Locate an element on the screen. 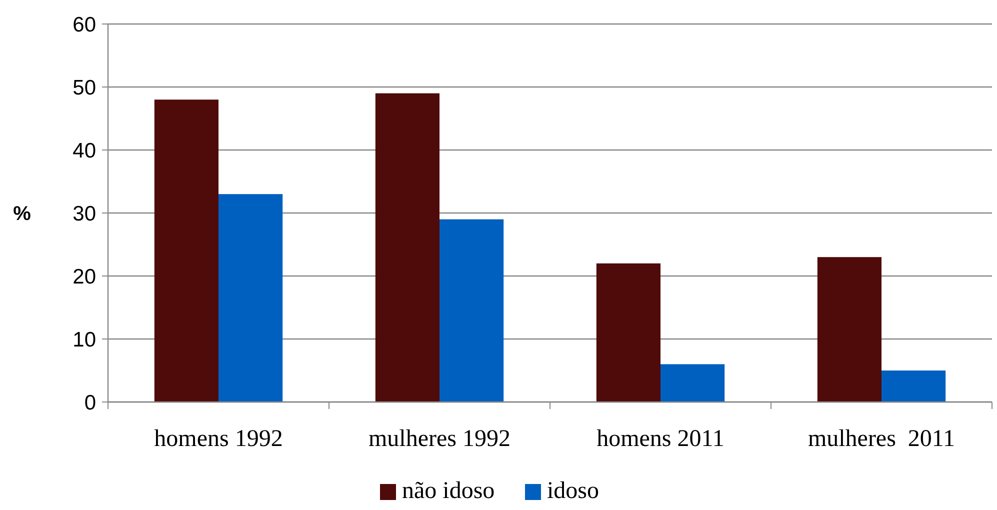  x-tick-label: mulheres 1992 is located at coordinates (439, 439).